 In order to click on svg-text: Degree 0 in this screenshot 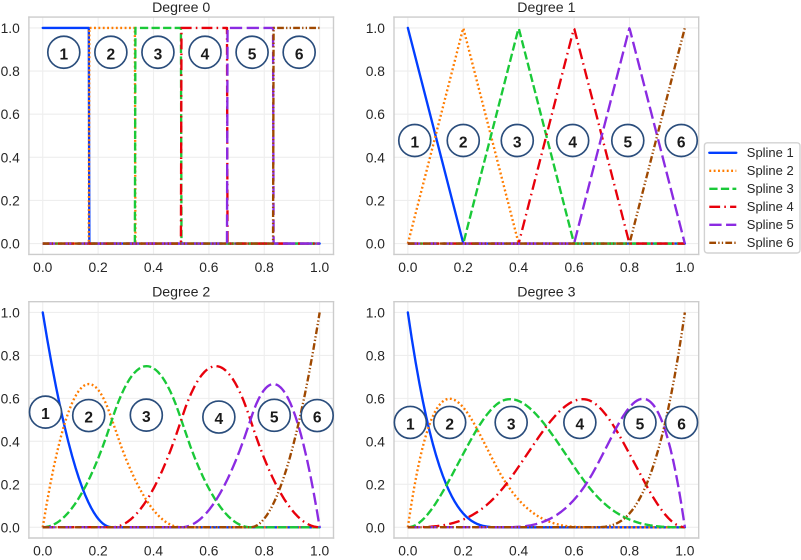, I will do `click(181, 8)`.